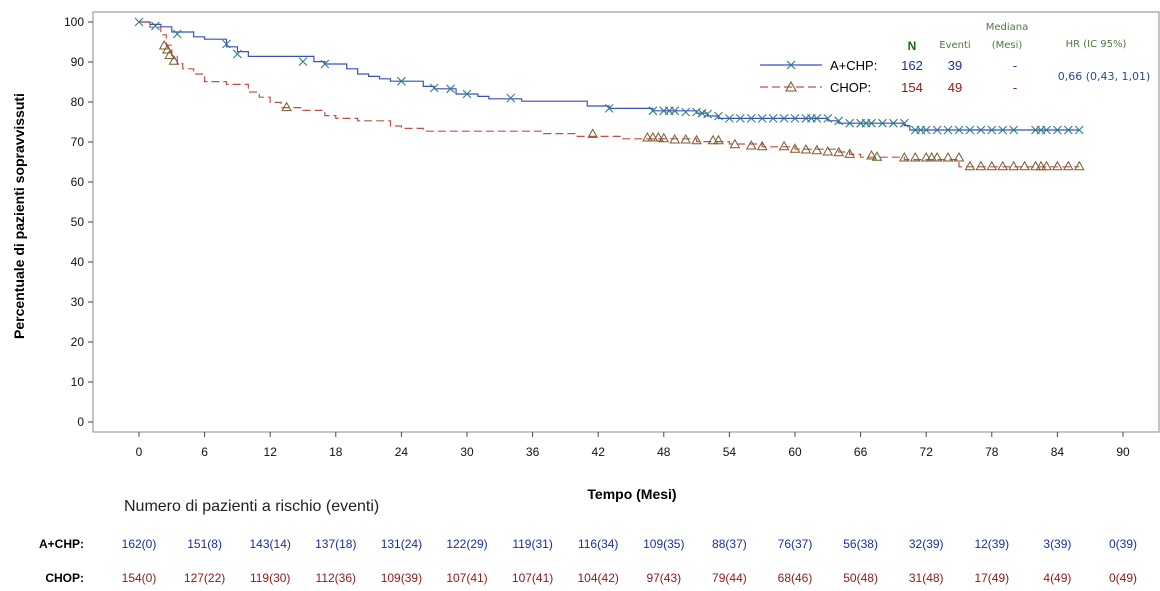 Image resolution: width=1160 pixels, height=591 pixels. What do you see at coordinates (631, 494) in the screenshot?
I see `x-axis-title: Tempo (Mesi)` at bounding box center [631, 494].